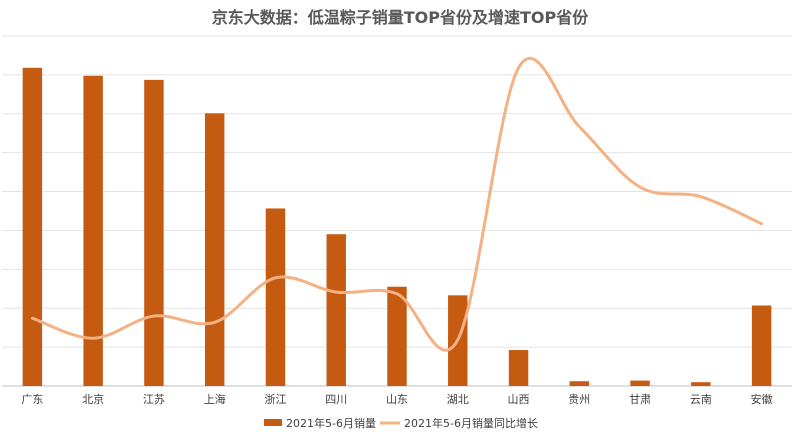 This screenshot has height=432, width=800. What do you see at coordinates (331, 423) in the screenshot?
I see `legend-label-bar: 2021年5-6月销量` at bounding box center [331, 423].